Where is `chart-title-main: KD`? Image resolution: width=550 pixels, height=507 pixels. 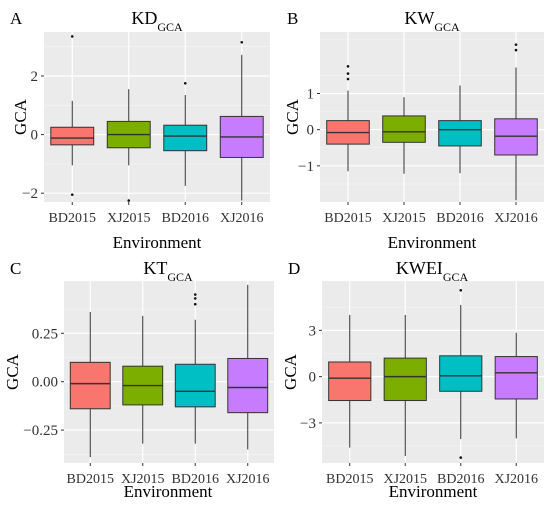 chart-title-main: KD is located at coordinates (144, 18).